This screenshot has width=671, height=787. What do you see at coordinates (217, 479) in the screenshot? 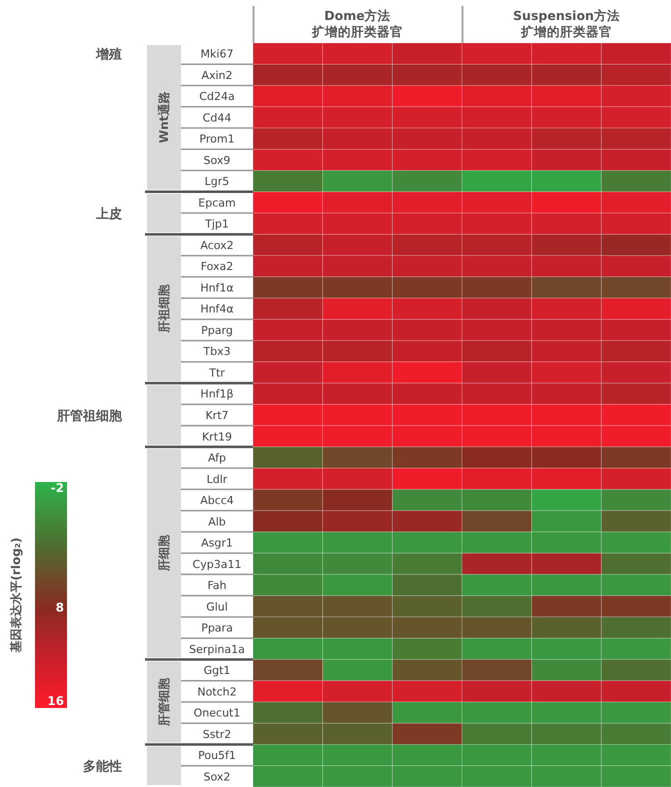
I see `y-tick-label: Ldlr` at bounding box center [217, 479].